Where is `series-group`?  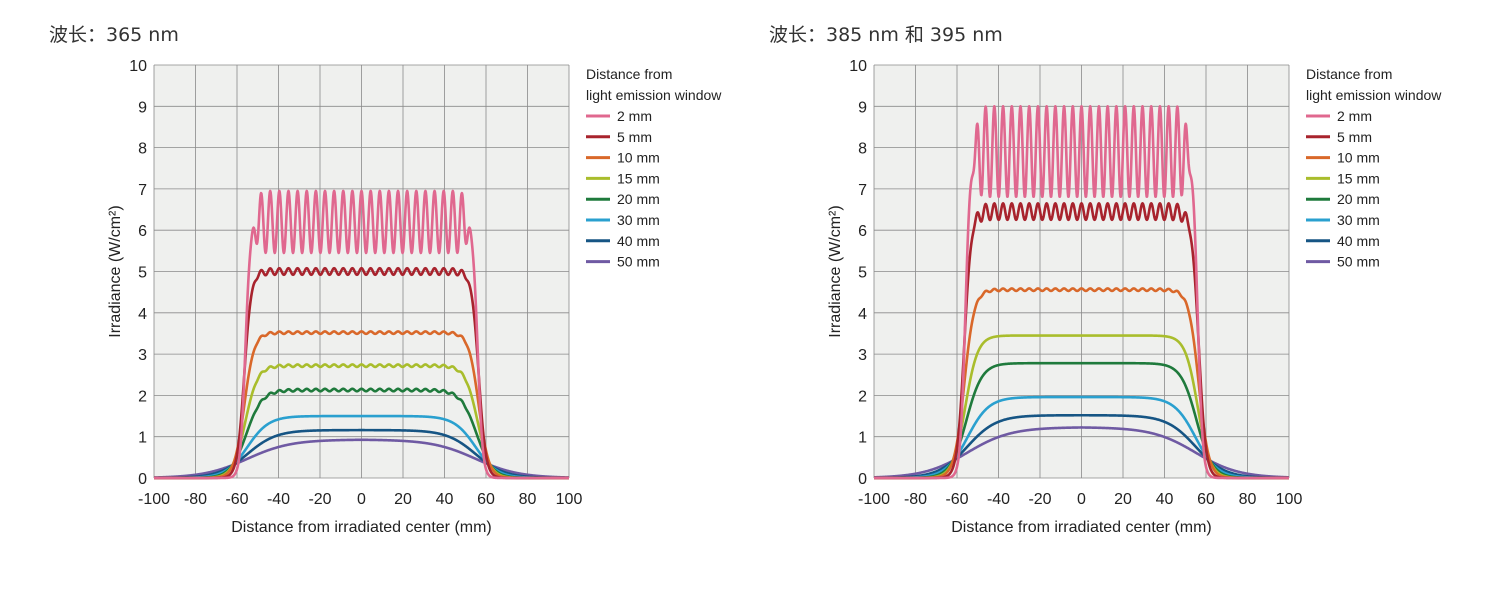
series-group is located at coordinates (361, 334).